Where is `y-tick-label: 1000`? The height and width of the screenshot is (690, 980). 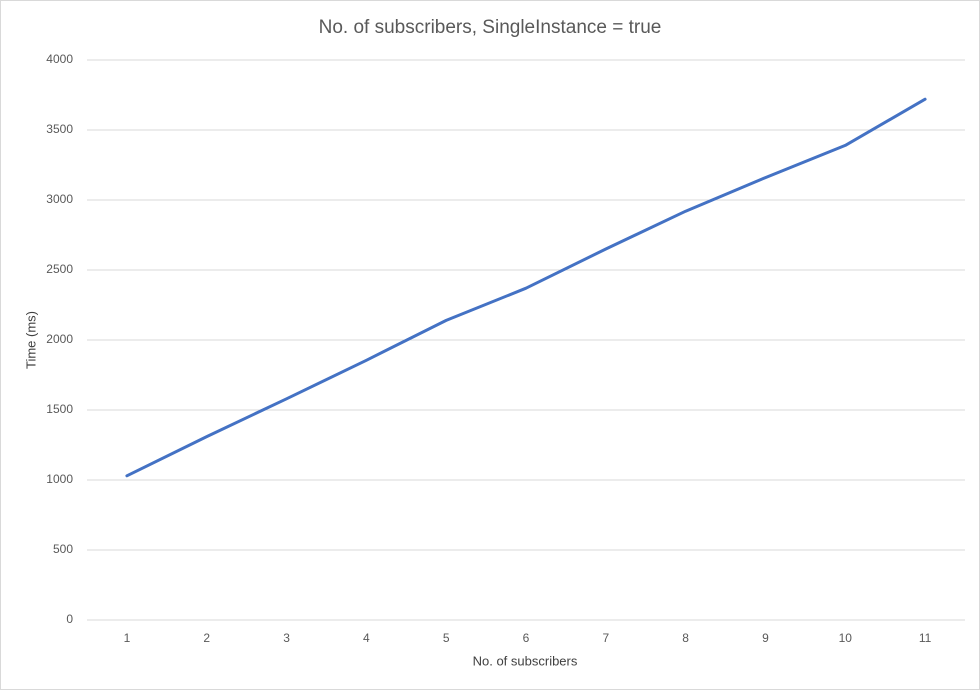
y-tick-label: 1000 is located at coordinates (59, 479).